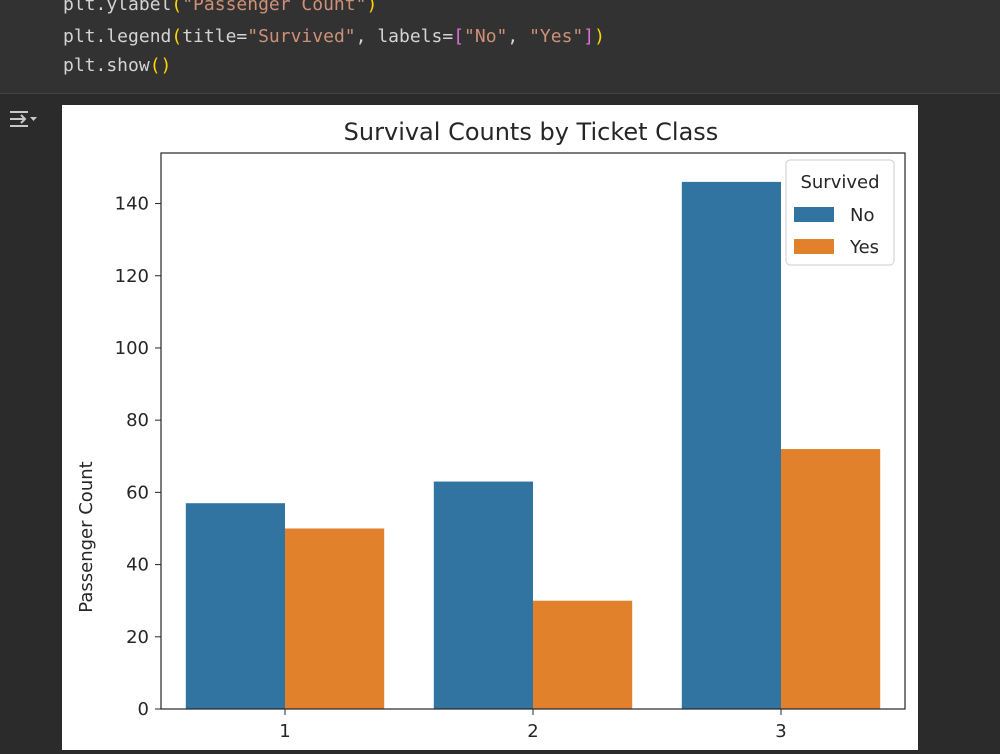 This screenshot has width=1000, height=754. I want to click on y-axis-label: Passenger Count, so click(86, 536).